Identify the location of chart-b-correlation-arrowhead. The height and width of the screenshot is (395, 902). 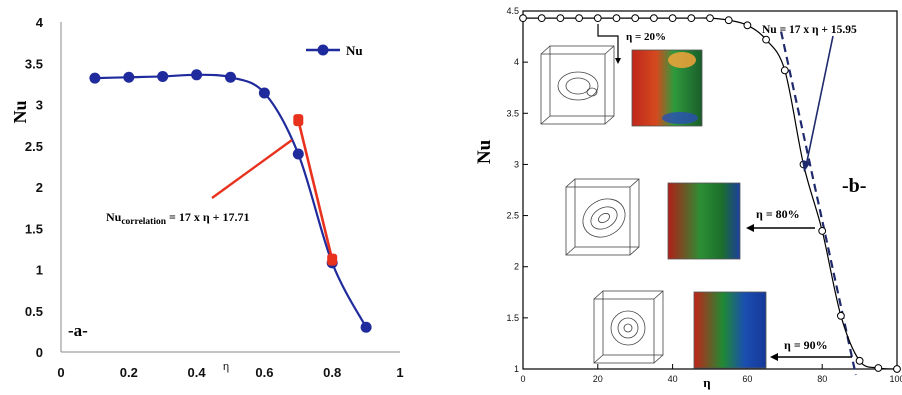
(806, 166).